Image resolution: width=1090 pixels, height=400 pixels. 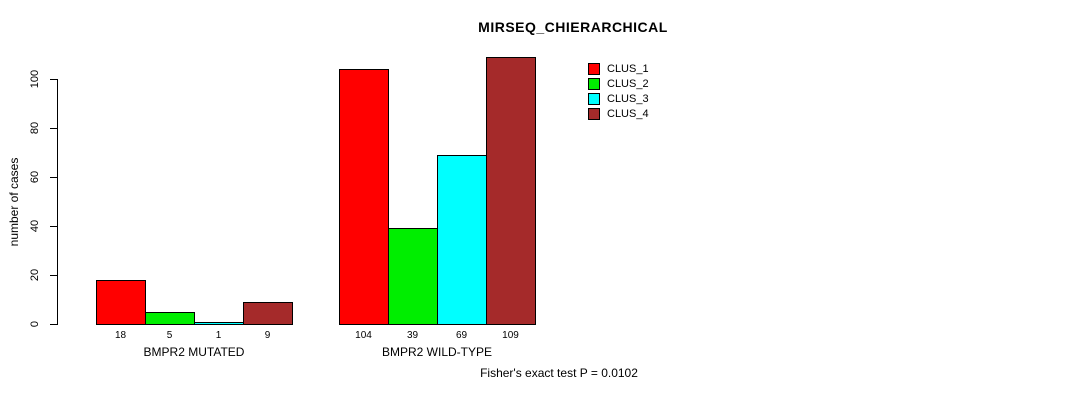 I want to click on legend-label: CLUS_3, so click(x=628, y=98).